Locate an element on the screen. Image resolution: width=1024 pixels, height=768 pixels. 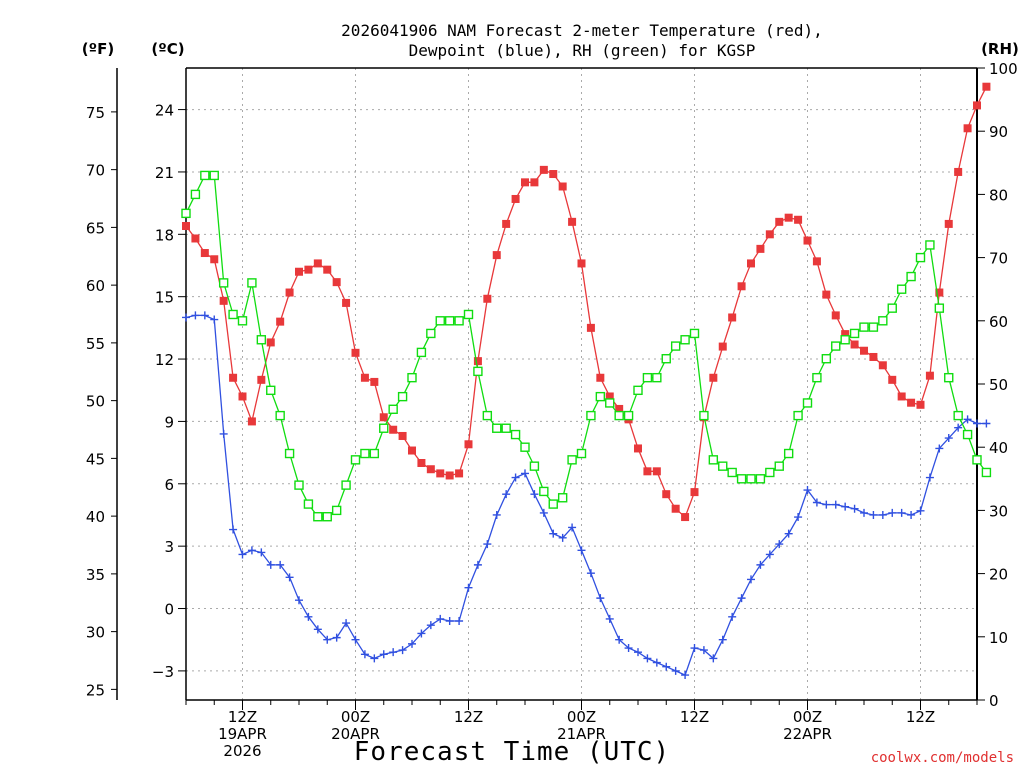
rh-tick-label: 20 is located at coordinates (998, 575).